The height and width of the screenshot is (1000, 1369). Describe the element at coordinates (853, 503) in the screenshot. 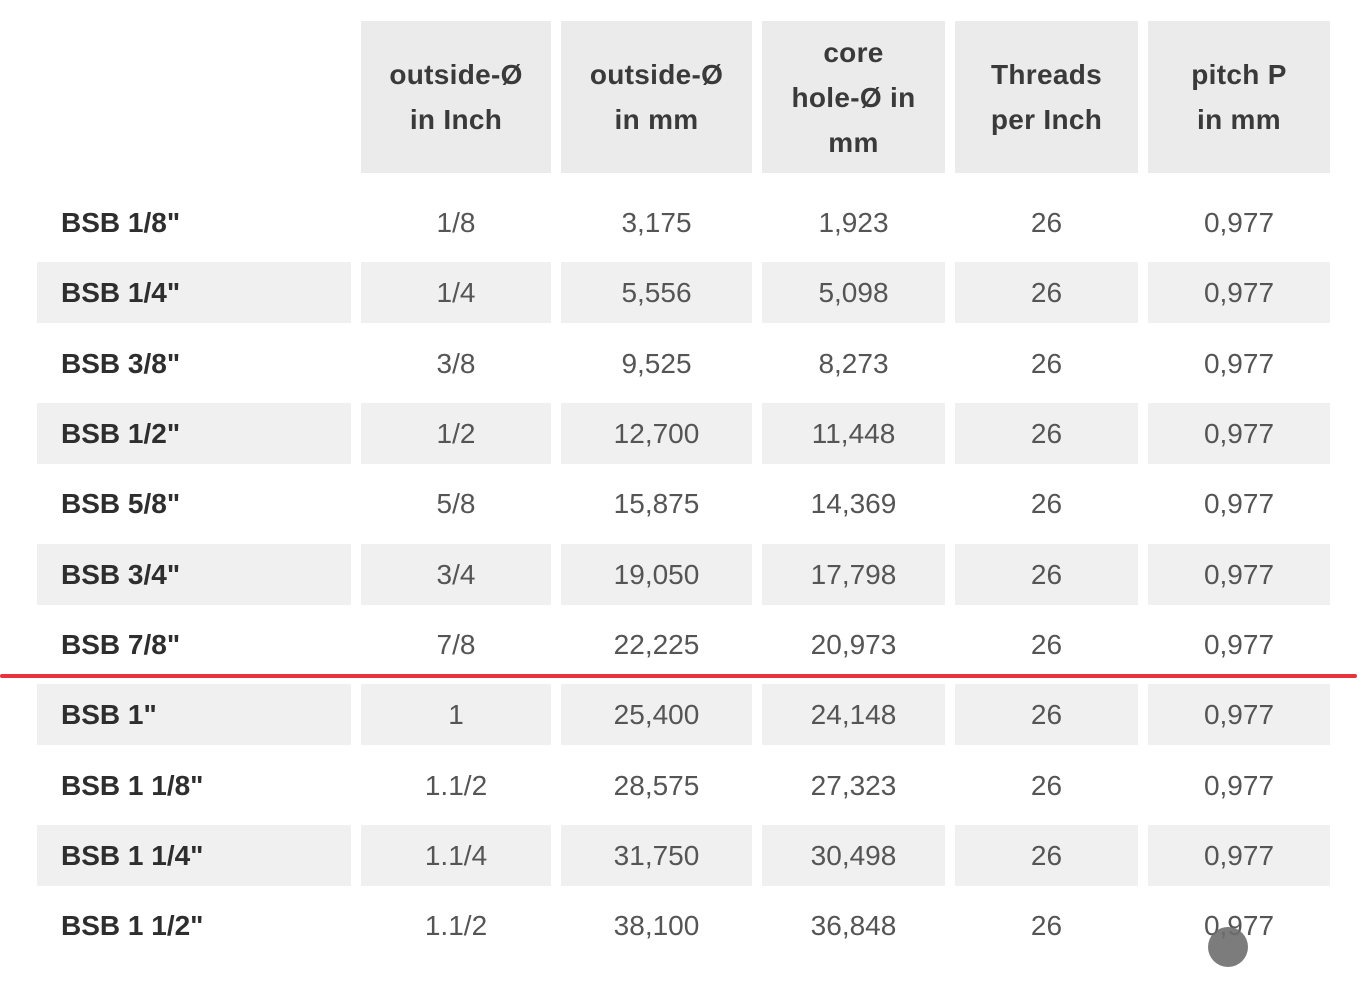

I see `cell-core-hole-mm: 14,369` at that location.